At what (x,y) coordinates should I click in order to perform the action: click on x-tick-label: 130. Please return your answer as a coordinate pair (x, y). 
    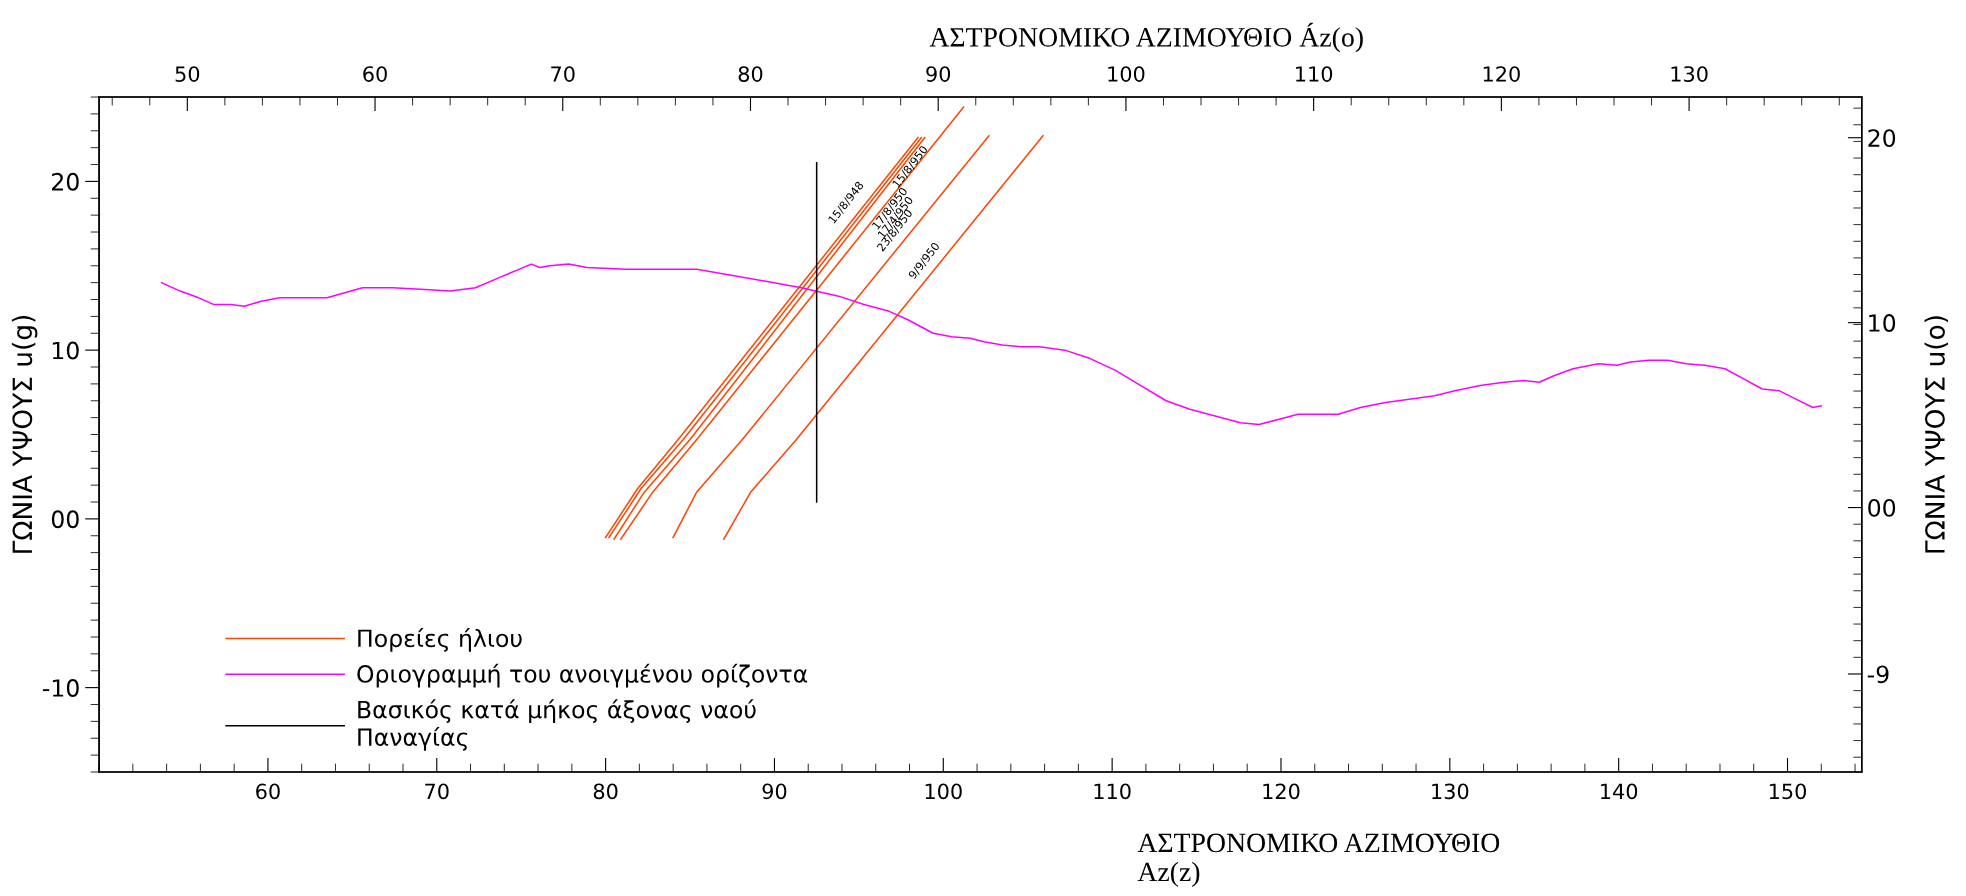
    Looking at the image, I should click on (1450, 791).